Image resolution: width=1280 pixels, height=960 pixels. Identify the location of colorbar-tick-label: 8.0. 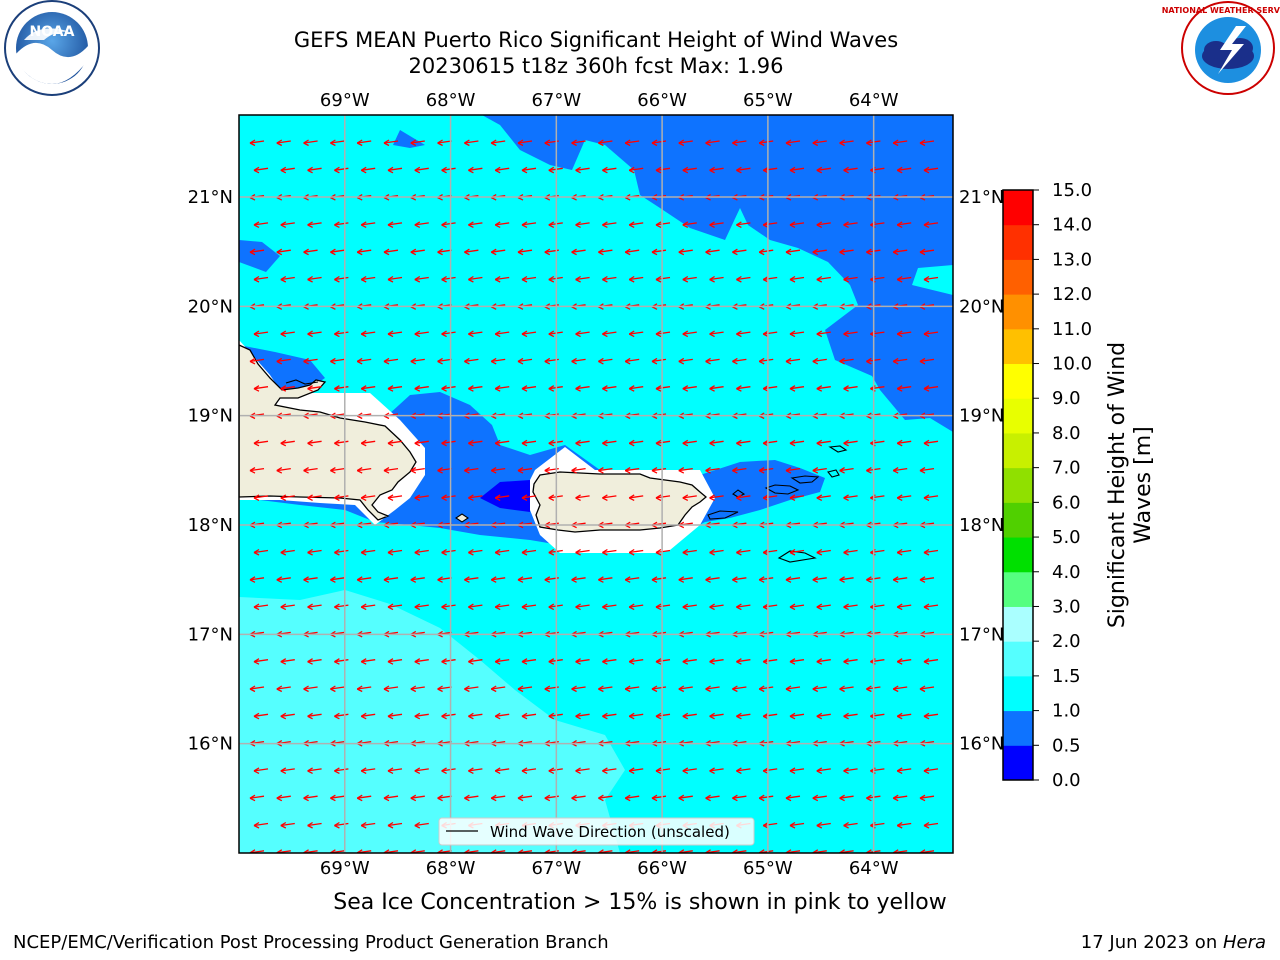
(1066, 433).